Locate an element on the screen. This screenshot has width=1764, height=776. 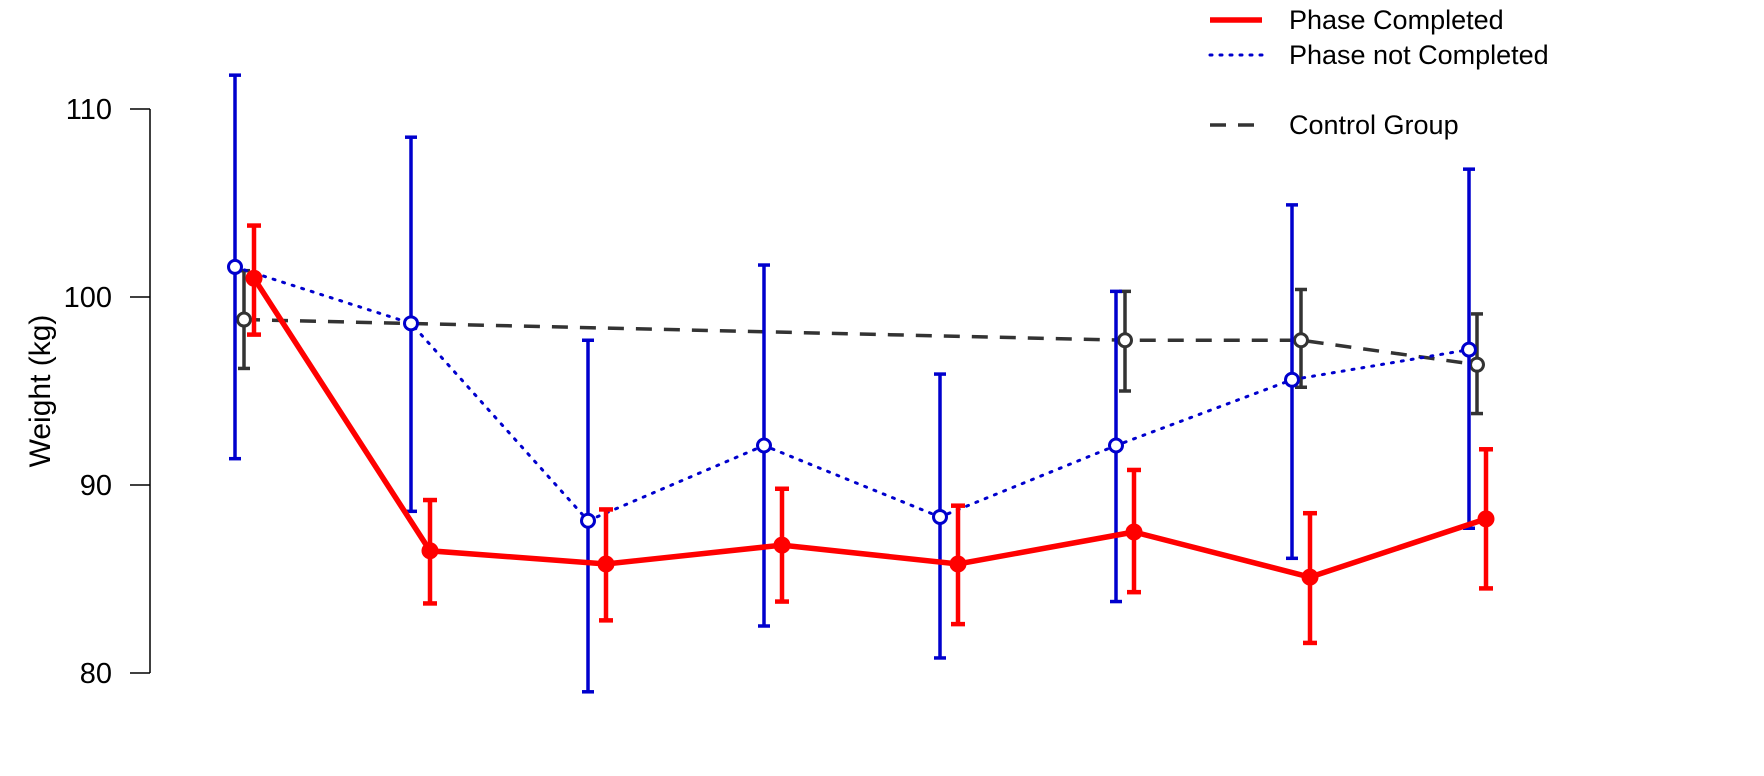
control-group-series is located at coordinates (860, 342).